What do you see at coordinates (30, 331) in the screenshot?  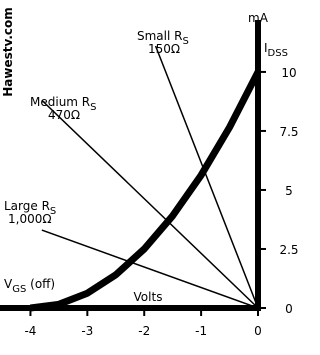 I see `x-tick-label: -4` at bounding box center [30, 331].